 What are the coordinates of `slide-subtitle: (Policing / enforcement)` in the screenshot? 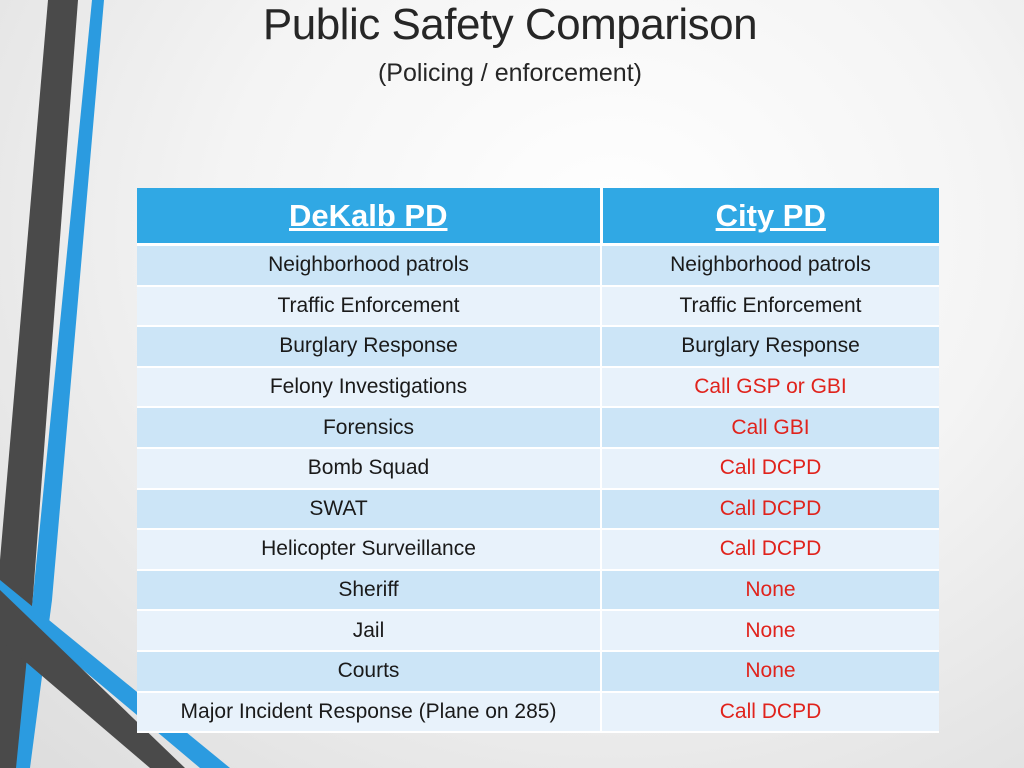 It's located at (509, 73).